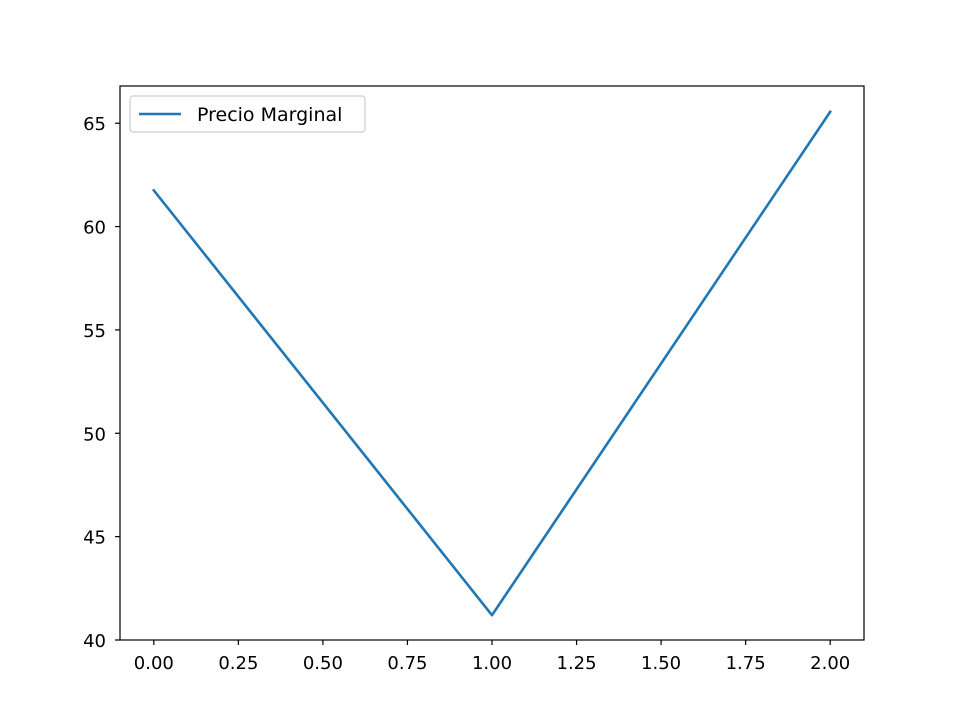  I want to click on x-axis: 0.00 0.25 0.50 0.75 1.00 1.25 1.50 1.75 2.00, so click(492, 657).